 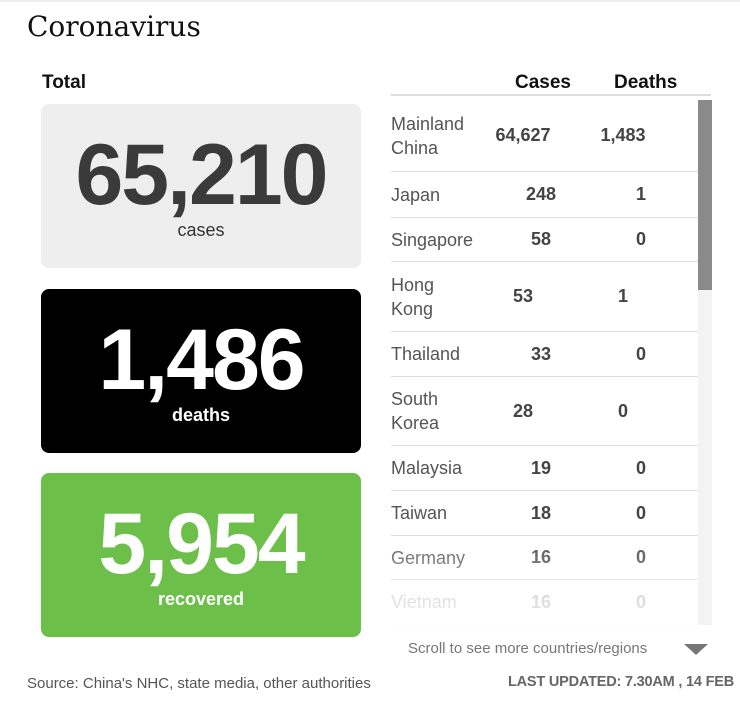 What do you see at coordinates (419, 513) in the screenshot?
I see `country-name: Taiwan` at bounding box center [419, 513].